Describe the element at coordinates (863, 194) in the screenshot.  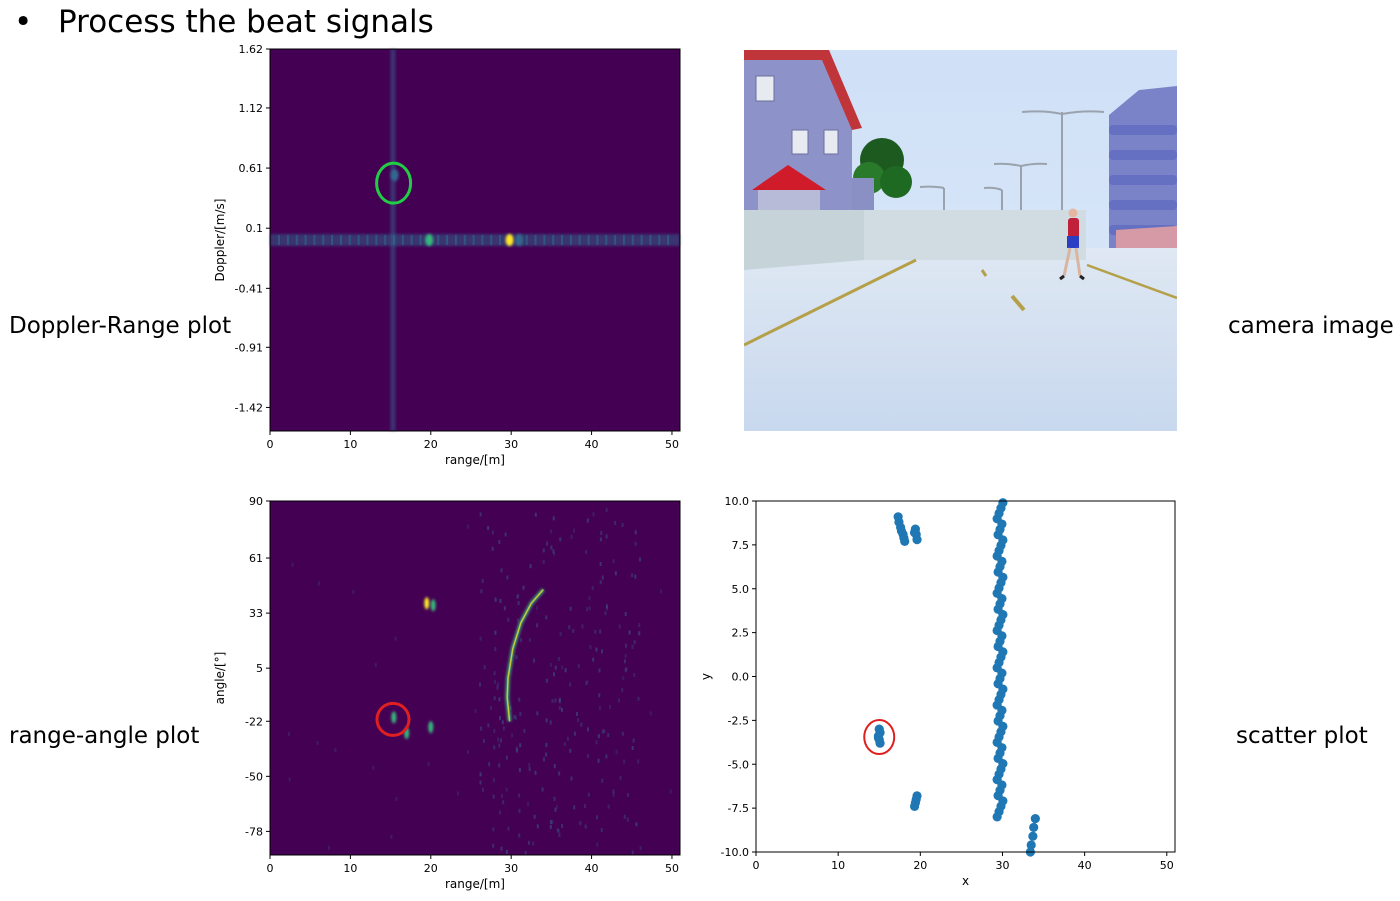
I see `small-house` at that location.